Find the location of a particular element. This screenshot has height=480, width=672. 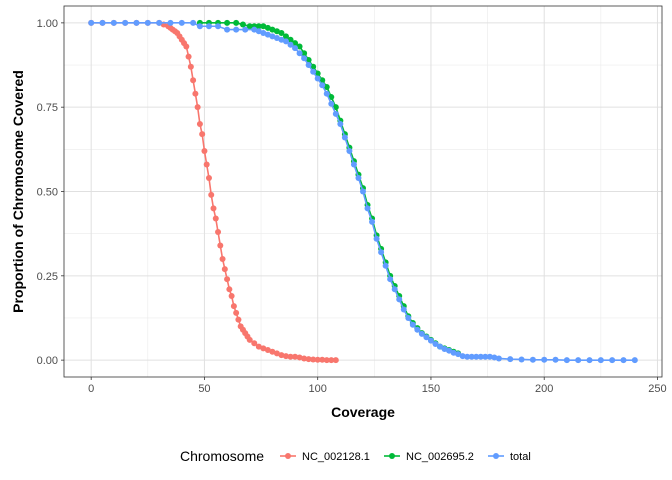

legend-key-point is located at coordinates (496, 456).